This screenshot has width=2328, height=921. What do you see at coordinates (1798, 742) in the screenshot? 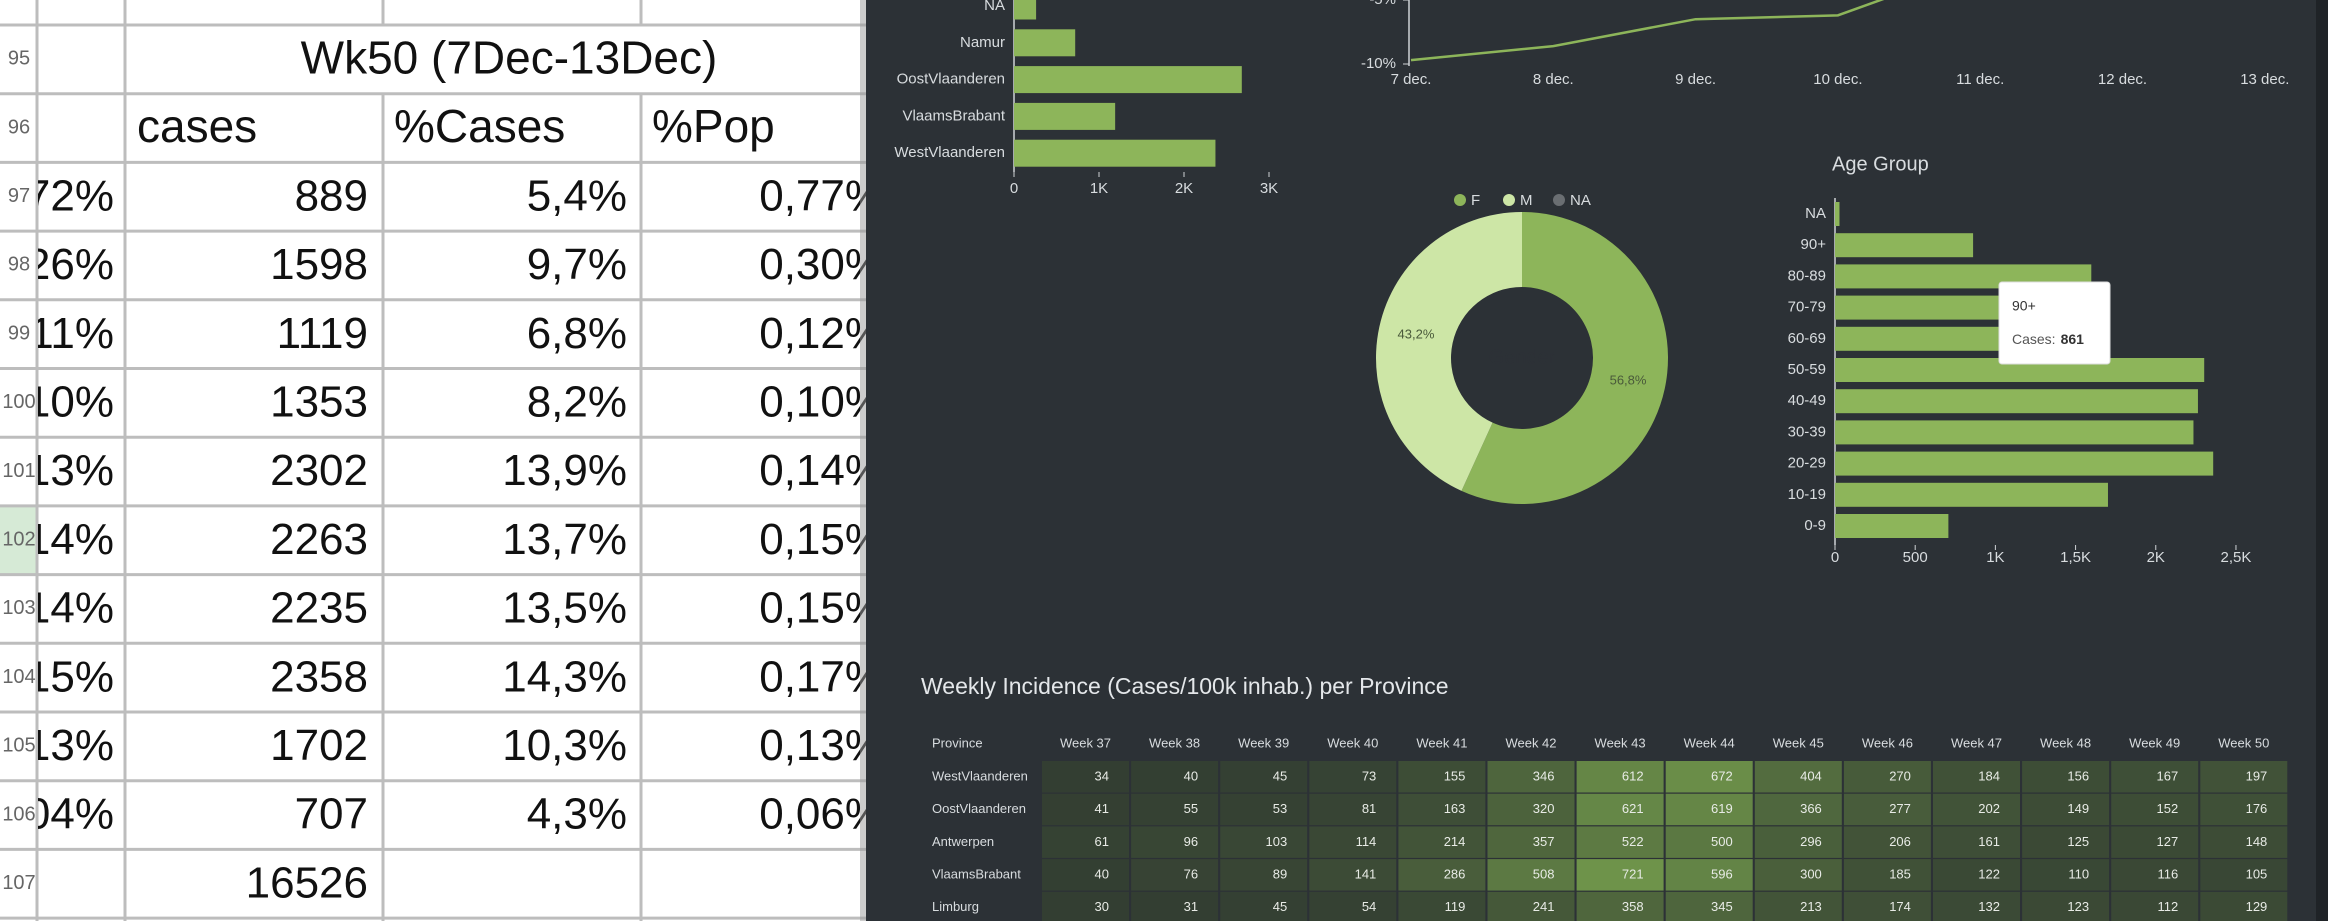
I see `table-header: Week 45` at bounding box center [1798, 742].